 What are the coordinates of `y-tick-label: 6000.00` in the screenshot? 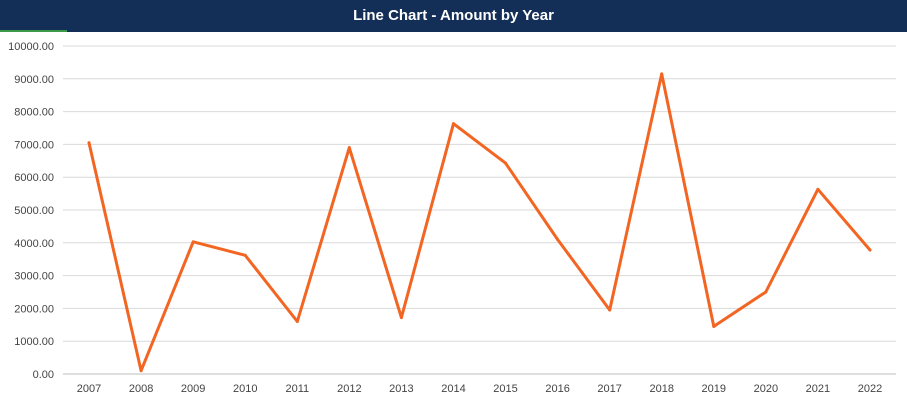 It's located at (34, 178).